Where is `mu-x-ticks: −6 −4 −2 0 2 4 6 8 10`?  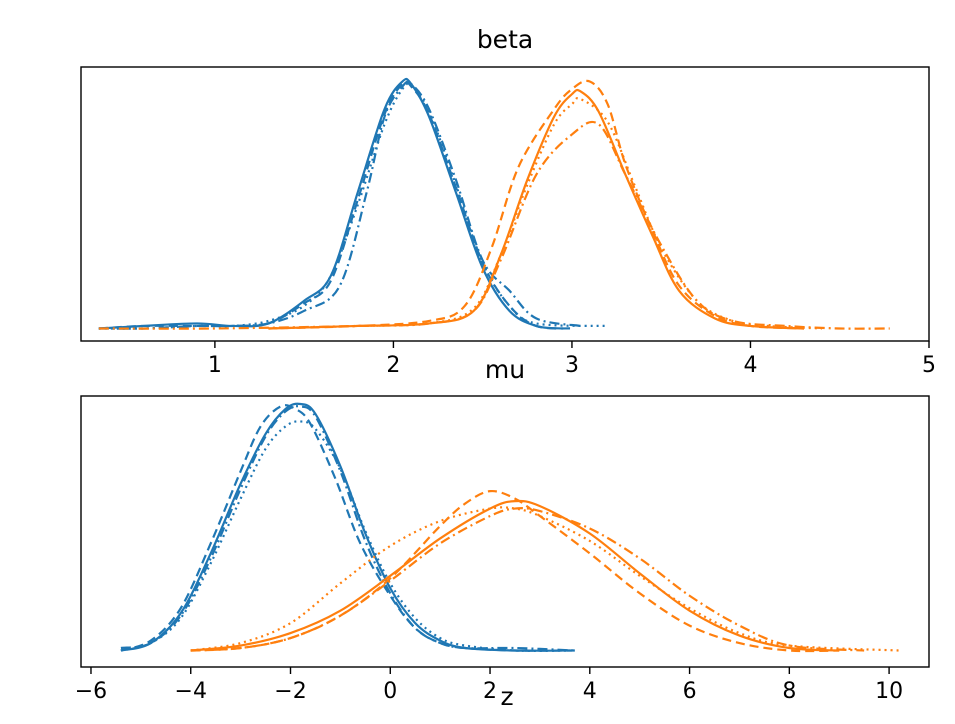
mu-x-ticks: −6 −4 −2 0 2 4 6 8 10 is located at coordinates (489, 685).